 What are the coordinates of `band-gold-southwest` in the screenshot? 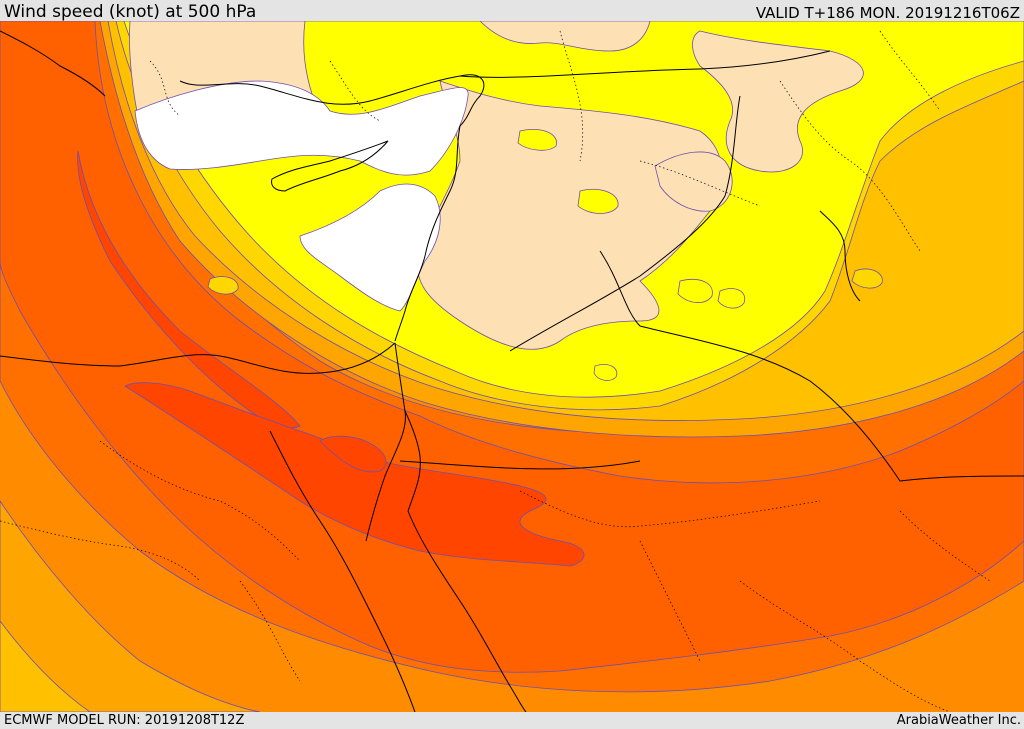 It's located at (45, 666).